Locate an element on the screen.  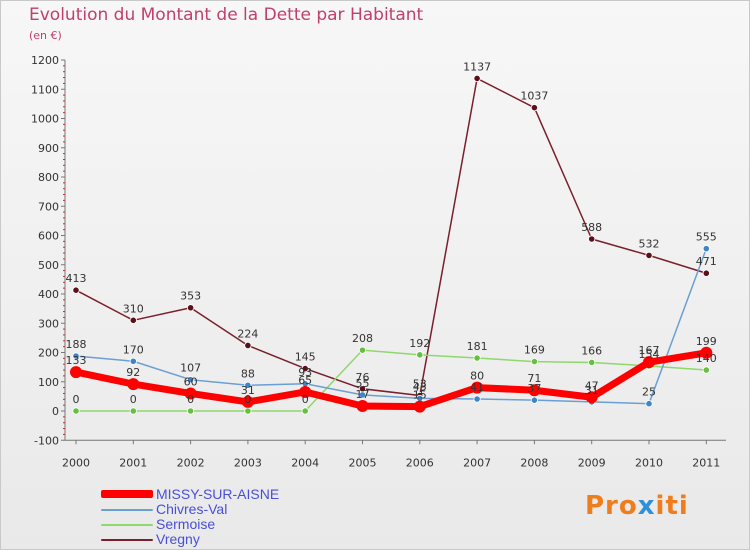
data-label: 145 is located at coordinates (305, 357).